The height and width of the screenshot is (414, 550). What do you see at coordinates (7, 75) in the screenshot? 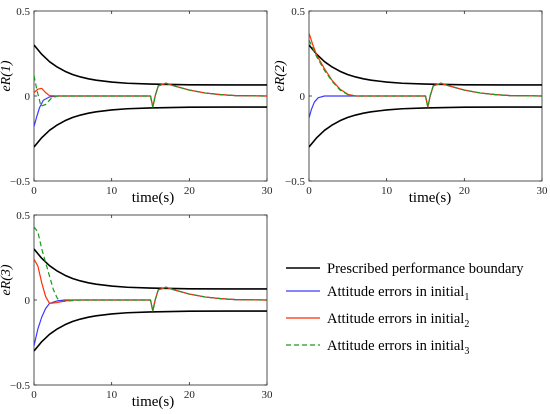
I see `y-axis-label: eR(1)` at bounding box center [7, 75].